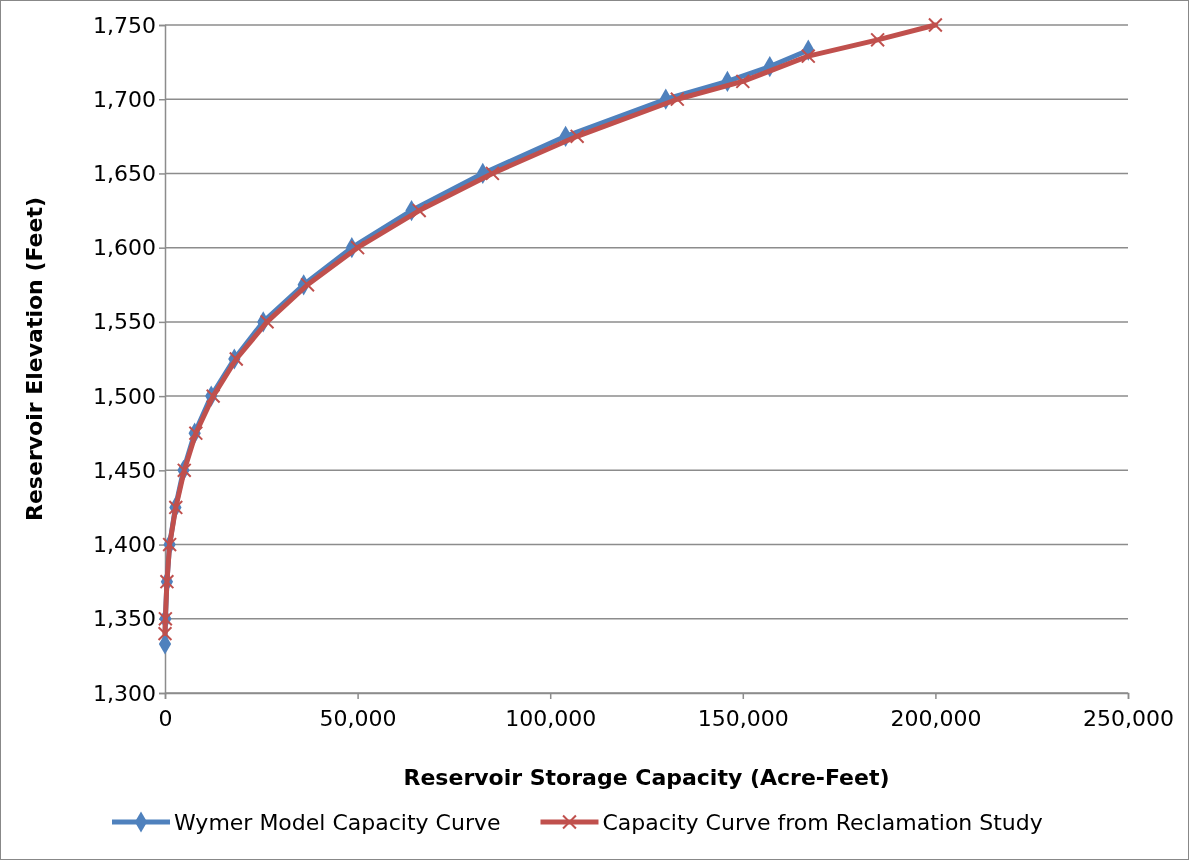 This screenshot has width=1189, height=860. What do you see at coordinates (743, 719) in the screenshot?
I see `x-tick-label: 150,000` at bounding box center [743, 719].